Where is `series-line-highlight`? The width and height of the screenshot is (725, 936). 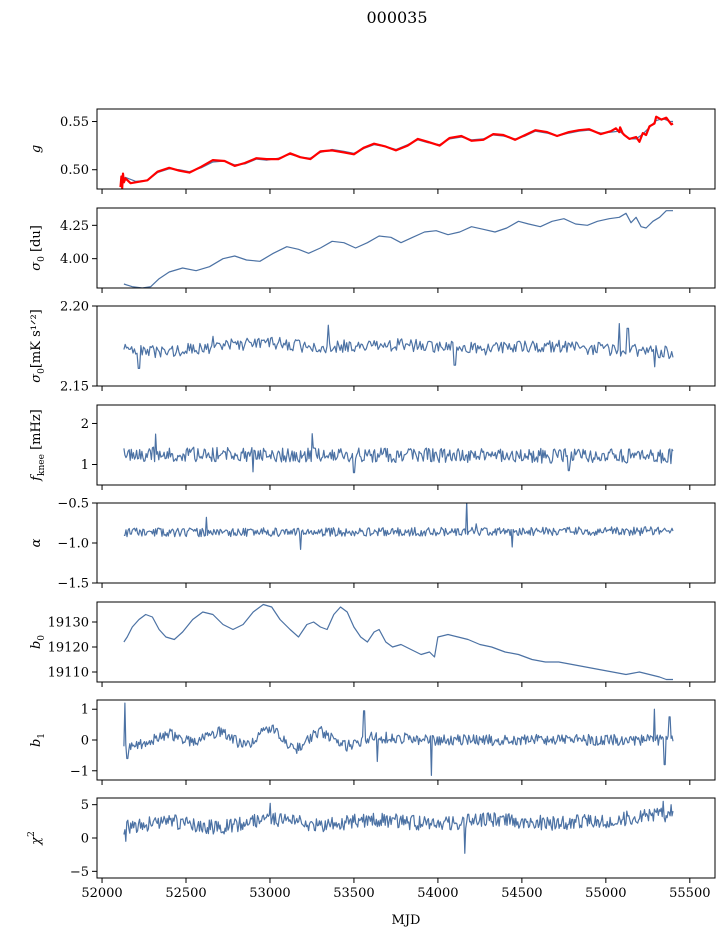
series-line-highlight is located at coordinates (396, 152).